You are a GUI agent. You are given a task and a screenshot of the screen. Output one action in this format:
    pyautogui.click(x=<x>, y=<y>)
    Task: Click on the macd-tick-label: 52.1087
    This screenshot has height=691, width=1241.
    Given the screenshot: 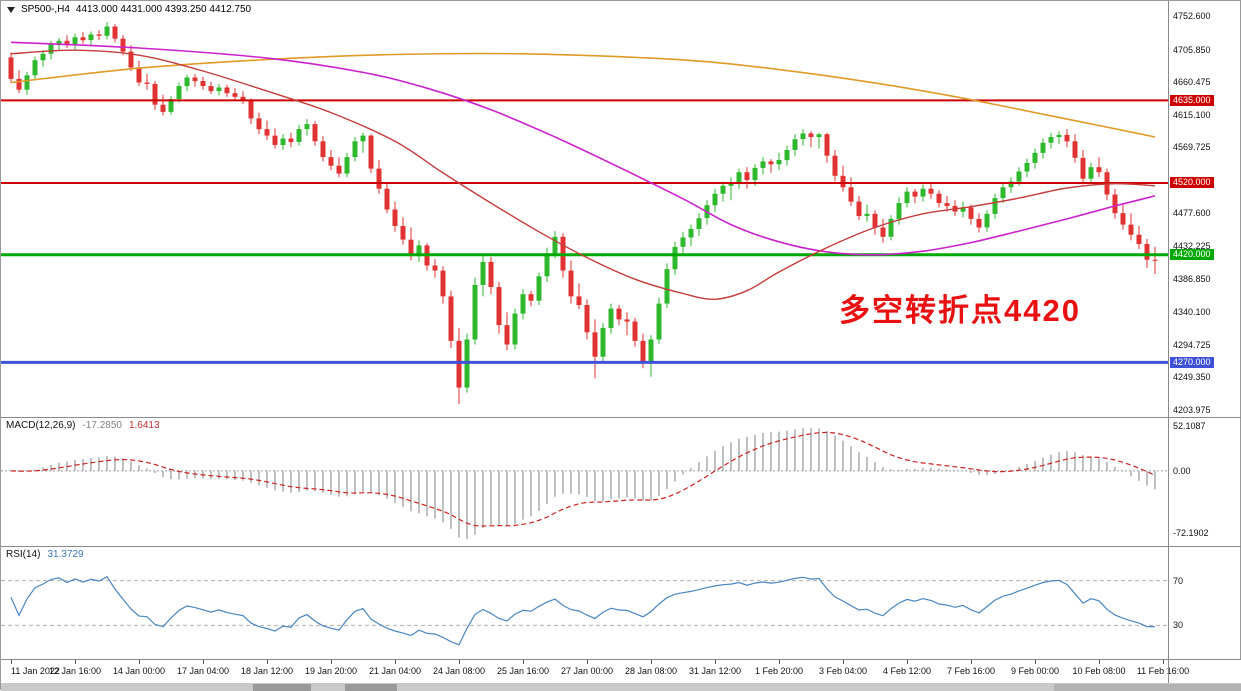 What is the action you would take?
    pyautogui.click(x=1189, y=426)
    